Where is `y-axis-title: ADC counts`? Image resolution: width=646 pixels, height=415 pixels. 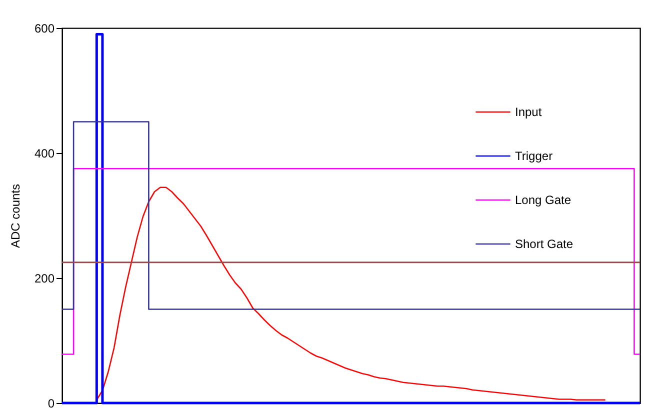
y-axis-title: ADC counts is located at coordinates (15, 216).